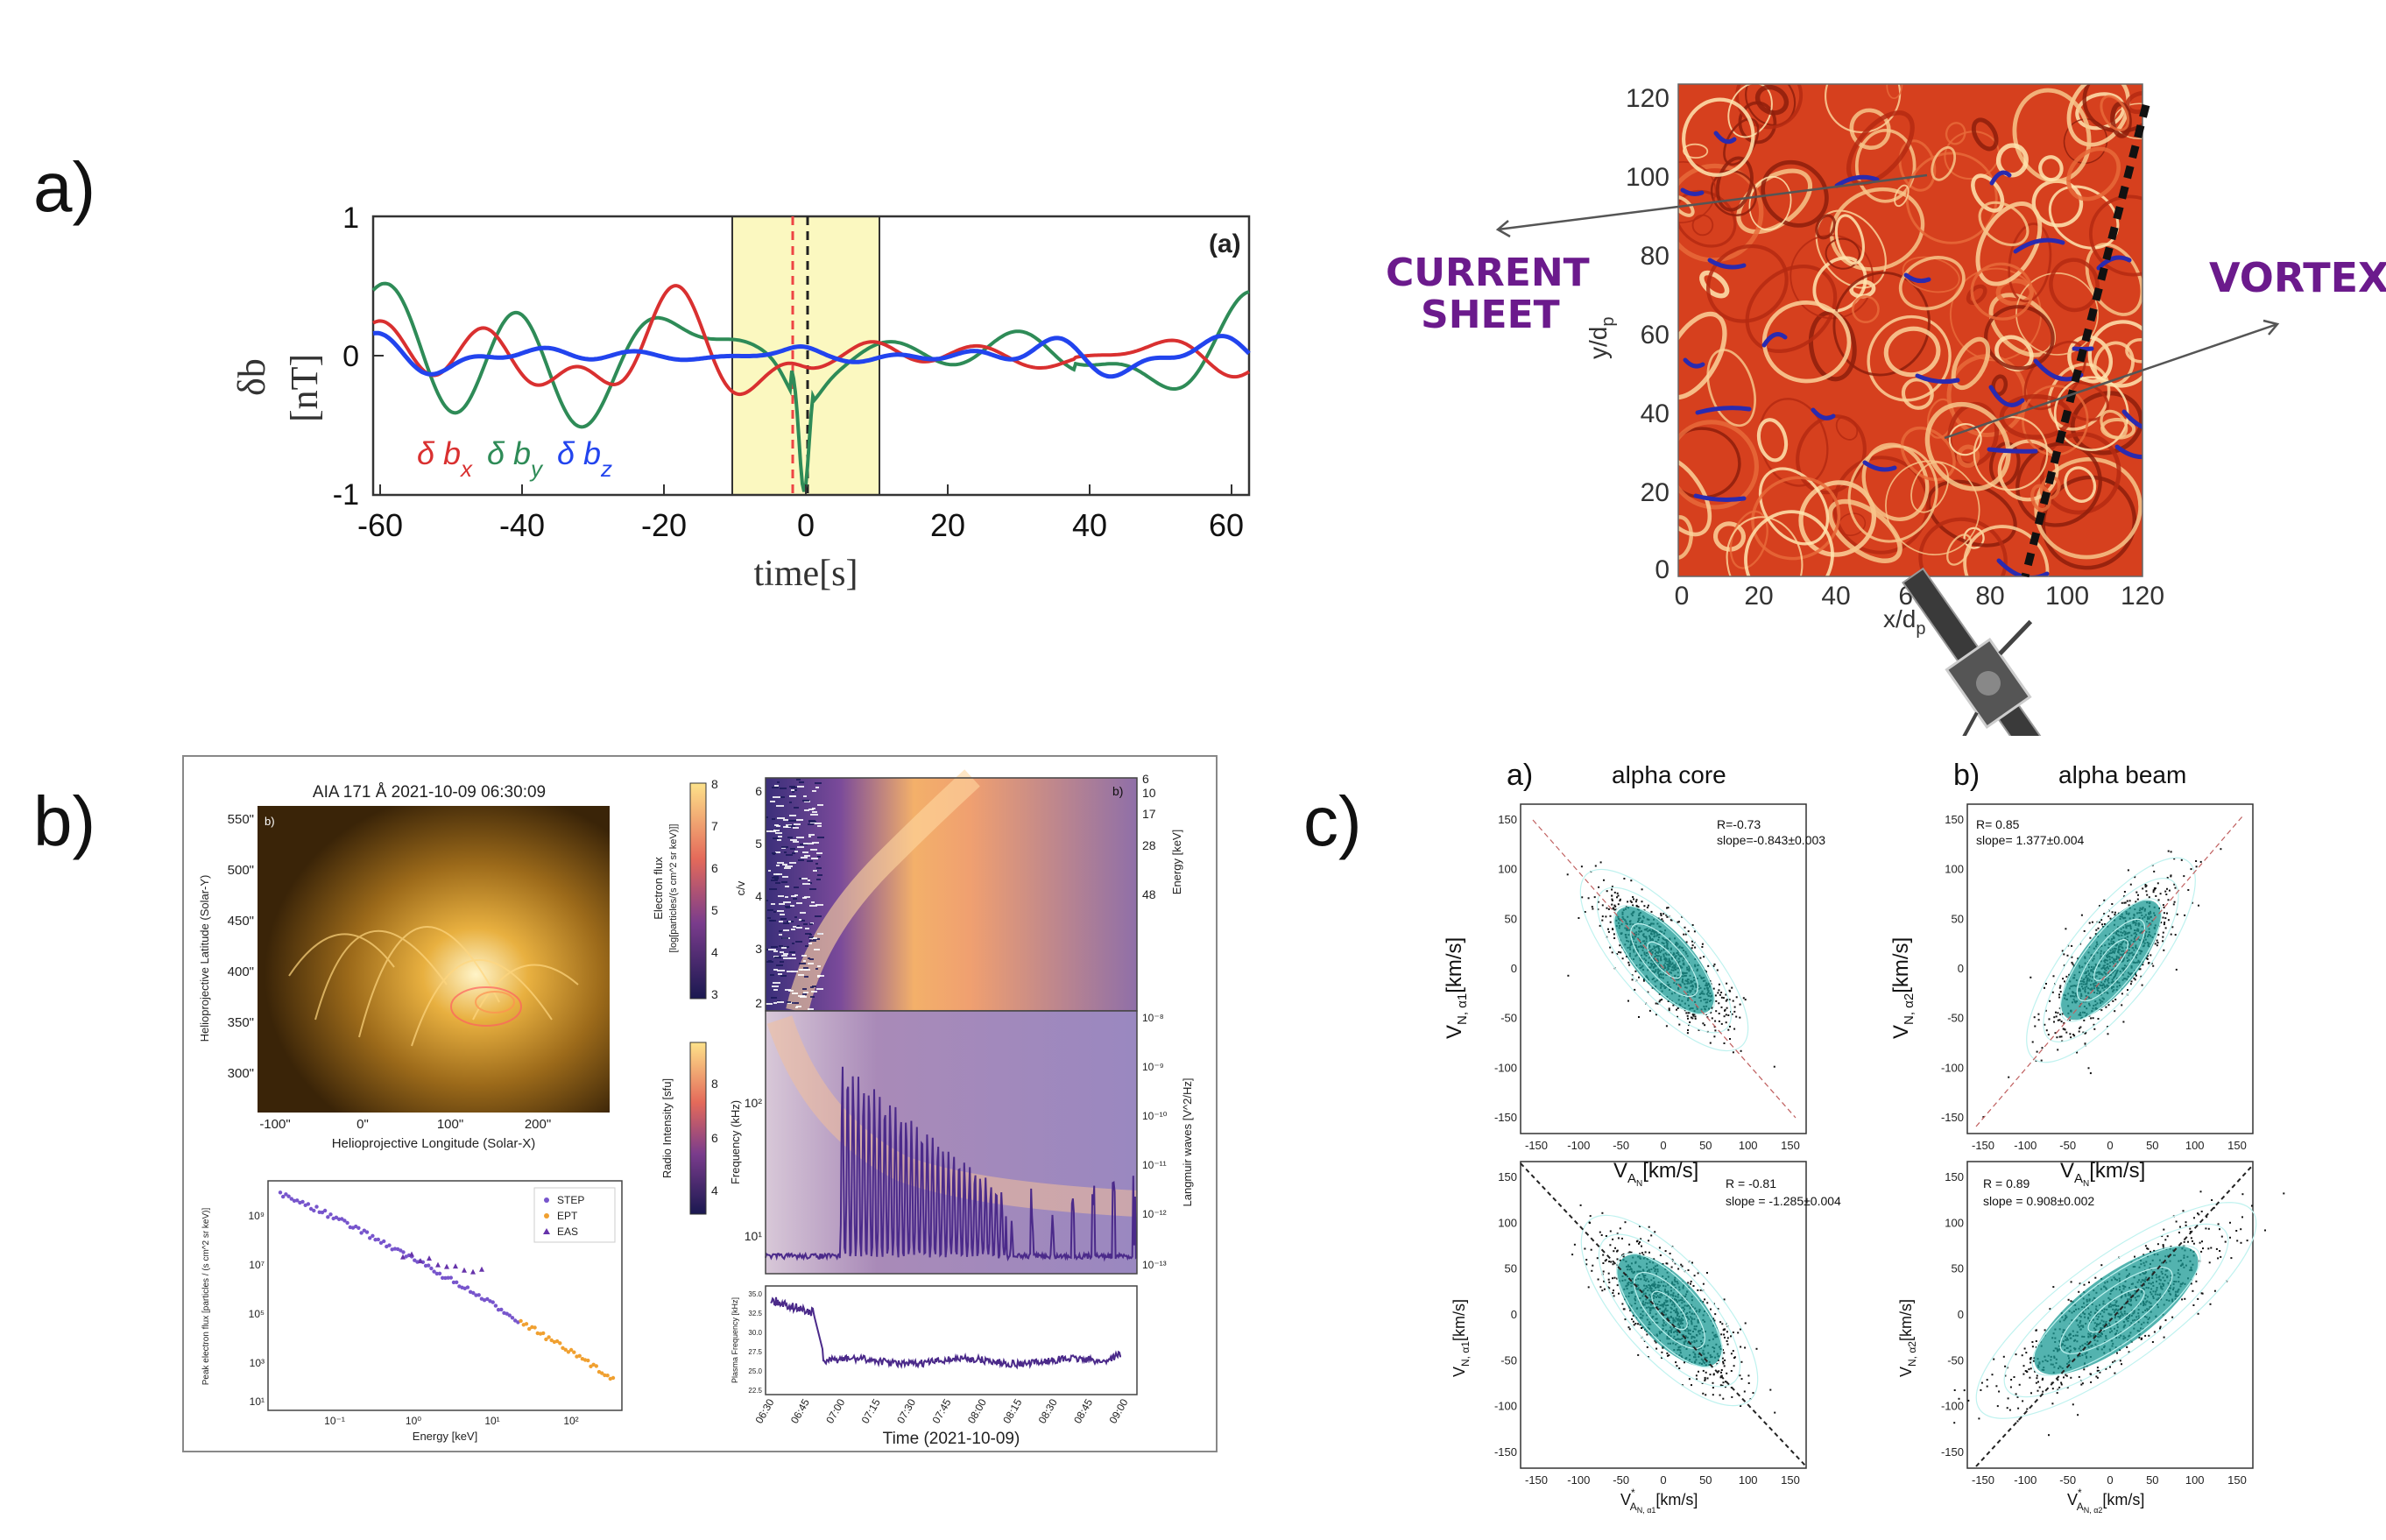 The image size is (2386, 1540). Describe the element at coordinates (438, 1264) in the screenshot. I see `eas-point` at that location.